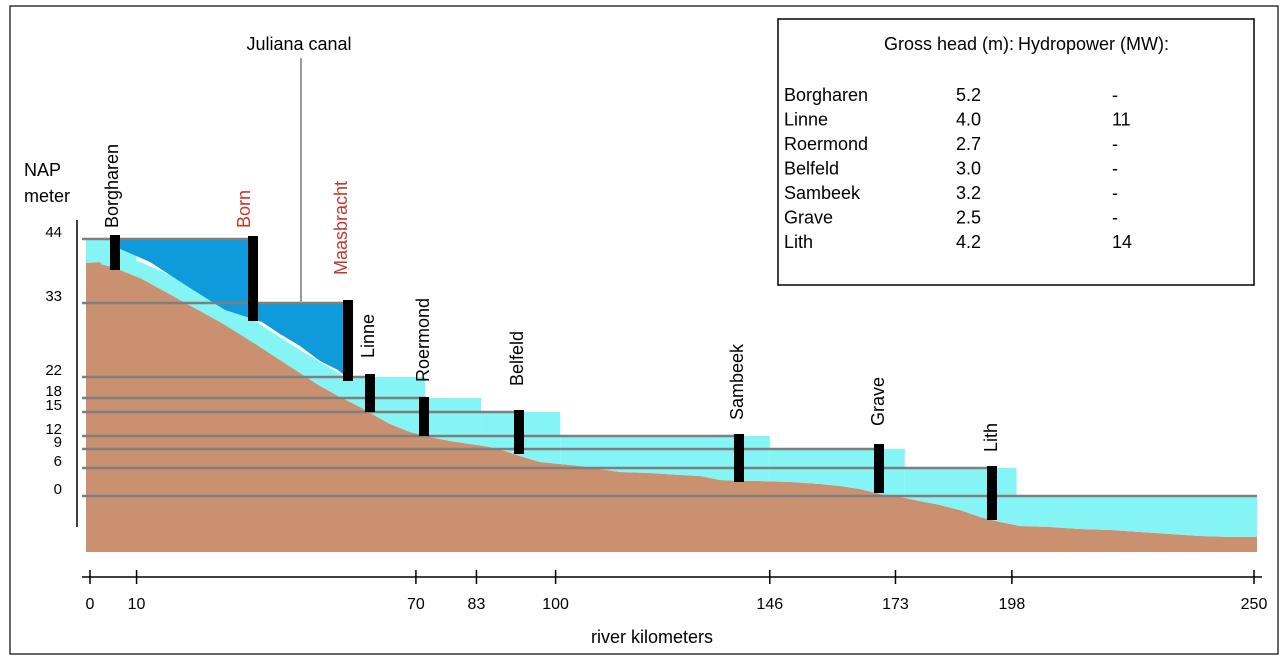 The width and height of the screenshot is (1282, 659). Describe the element at coordinates (90, 604) in the screenshot. I see `x-tick-label-0: 0` at that location.